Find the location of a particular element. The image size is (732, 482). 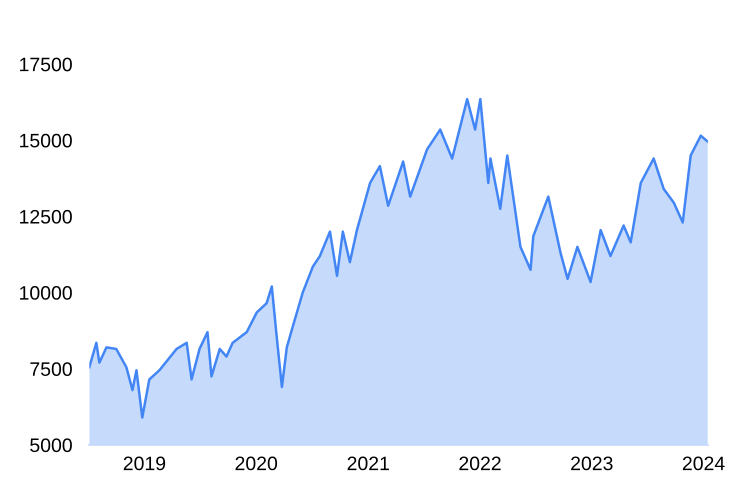

x-tick-label: 2022 is located at coordinates (480, 463).